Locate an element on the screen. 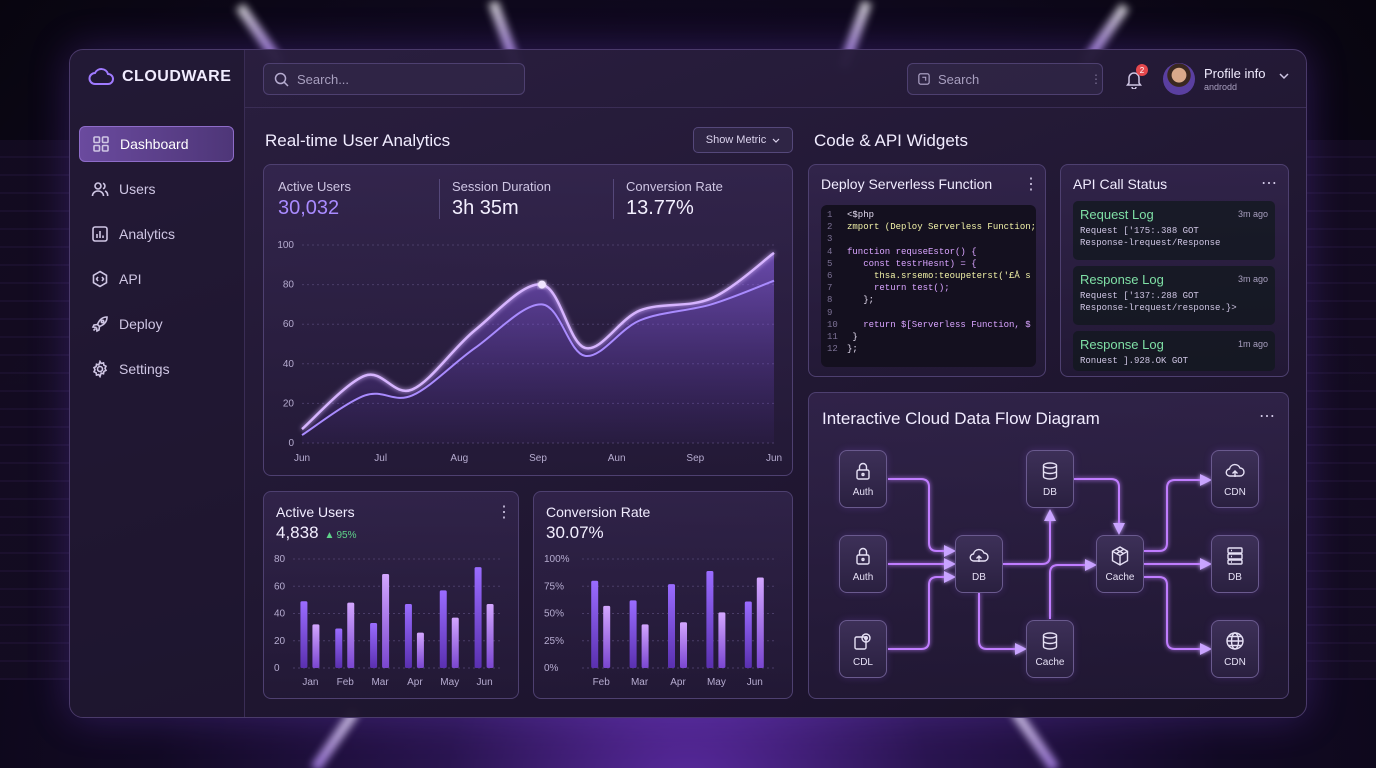  command-search: ⋮ is located at coordinates (1005, 79).